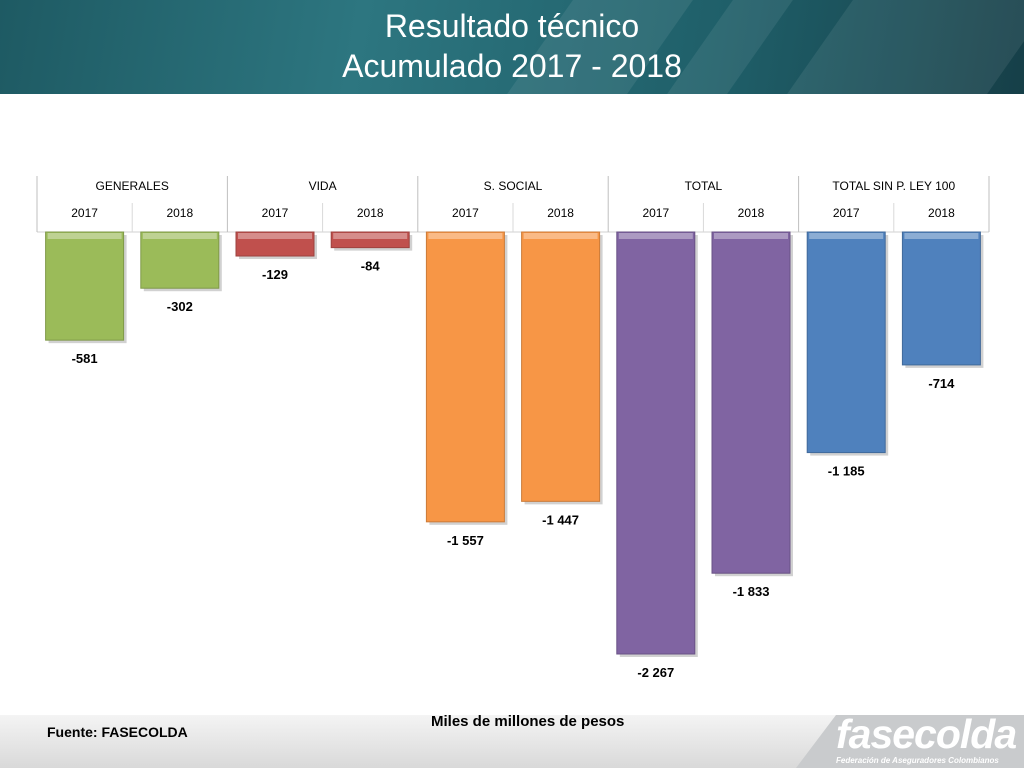 The height and width of the screenshot is (768, 1024). What do you see at coordinates (926, 734) in the screenshot?
I see `logo-wordmark: fasecolda` at bounding box center [926, 734].